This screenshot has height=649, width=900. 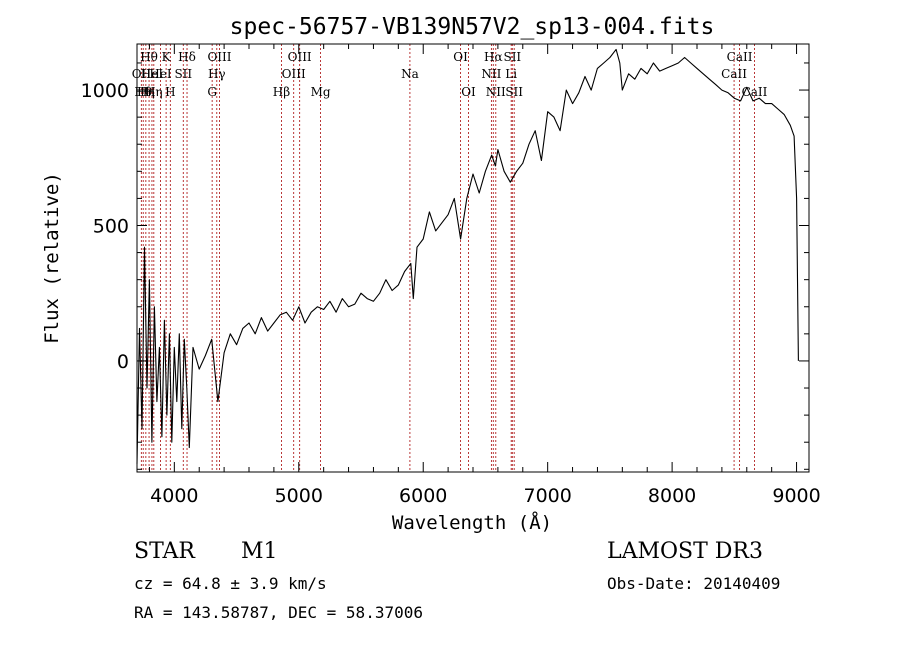 I want to click on line-label-22: Hα, so click(x=493, y=57).